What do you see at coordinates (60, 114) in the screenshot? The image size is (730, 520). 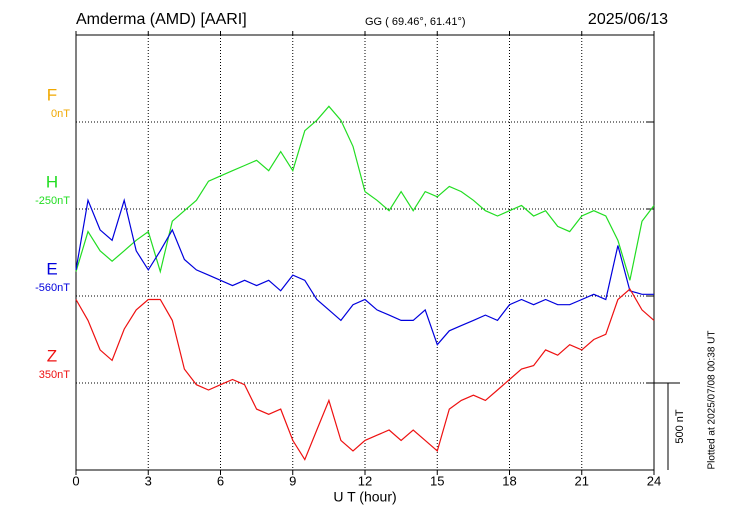 I see `series-offset: 0nT` at bounding box center [60, 114].